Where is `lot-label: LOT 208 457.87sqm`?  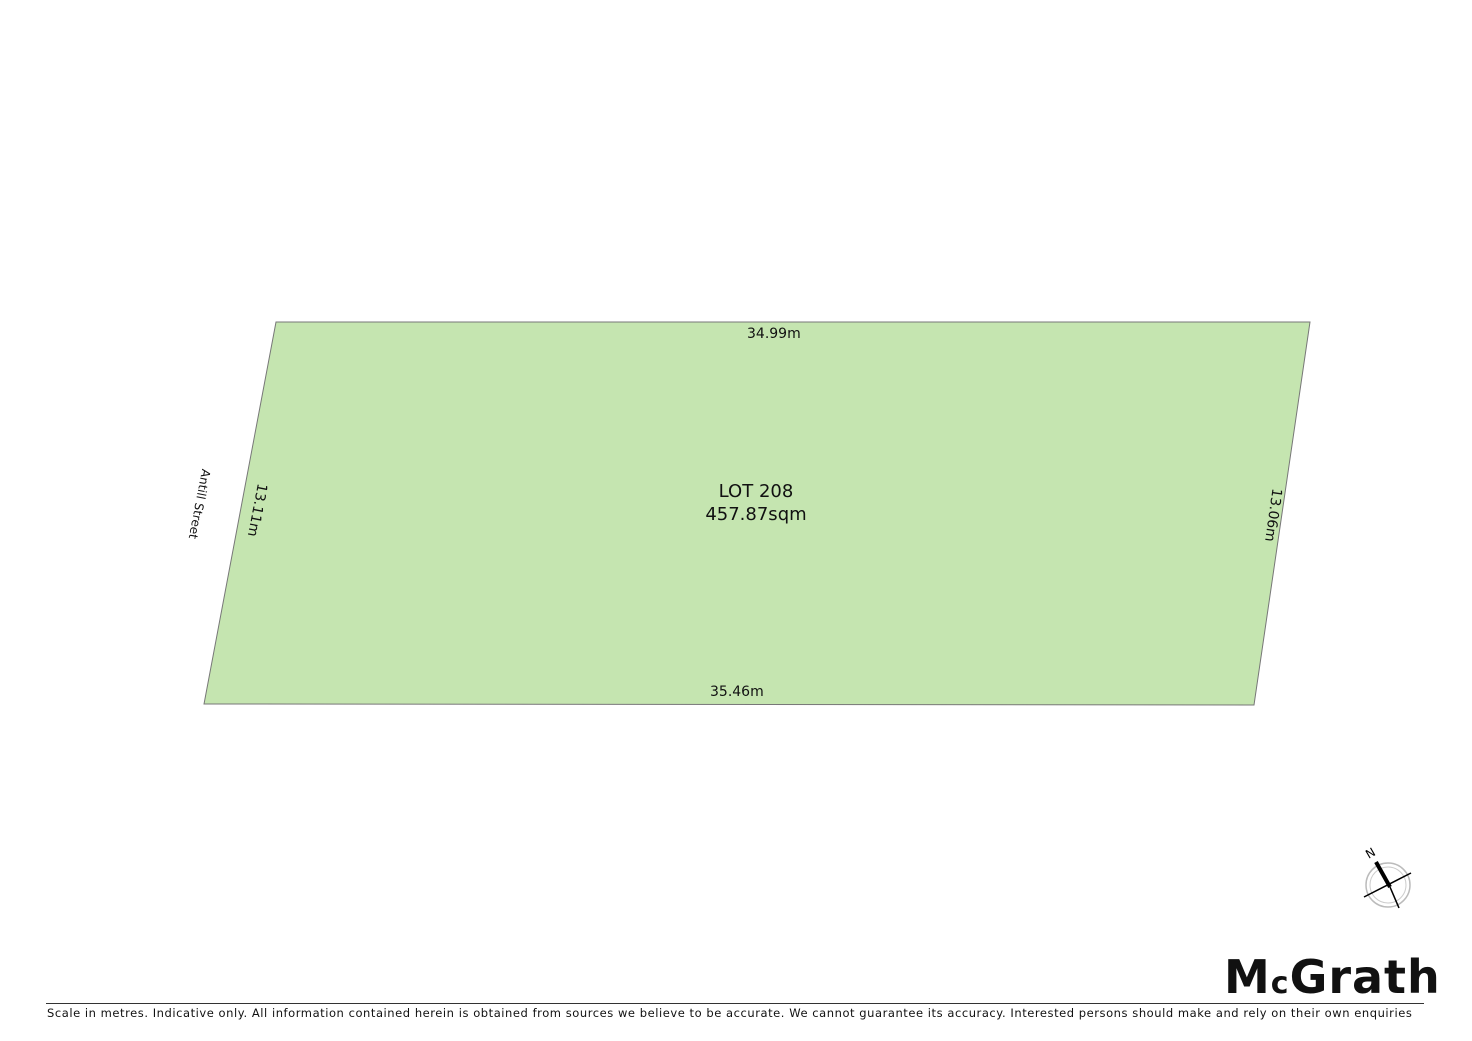 lot-label: LOT 208 457.87sqm is located at coordinates (756, 503).